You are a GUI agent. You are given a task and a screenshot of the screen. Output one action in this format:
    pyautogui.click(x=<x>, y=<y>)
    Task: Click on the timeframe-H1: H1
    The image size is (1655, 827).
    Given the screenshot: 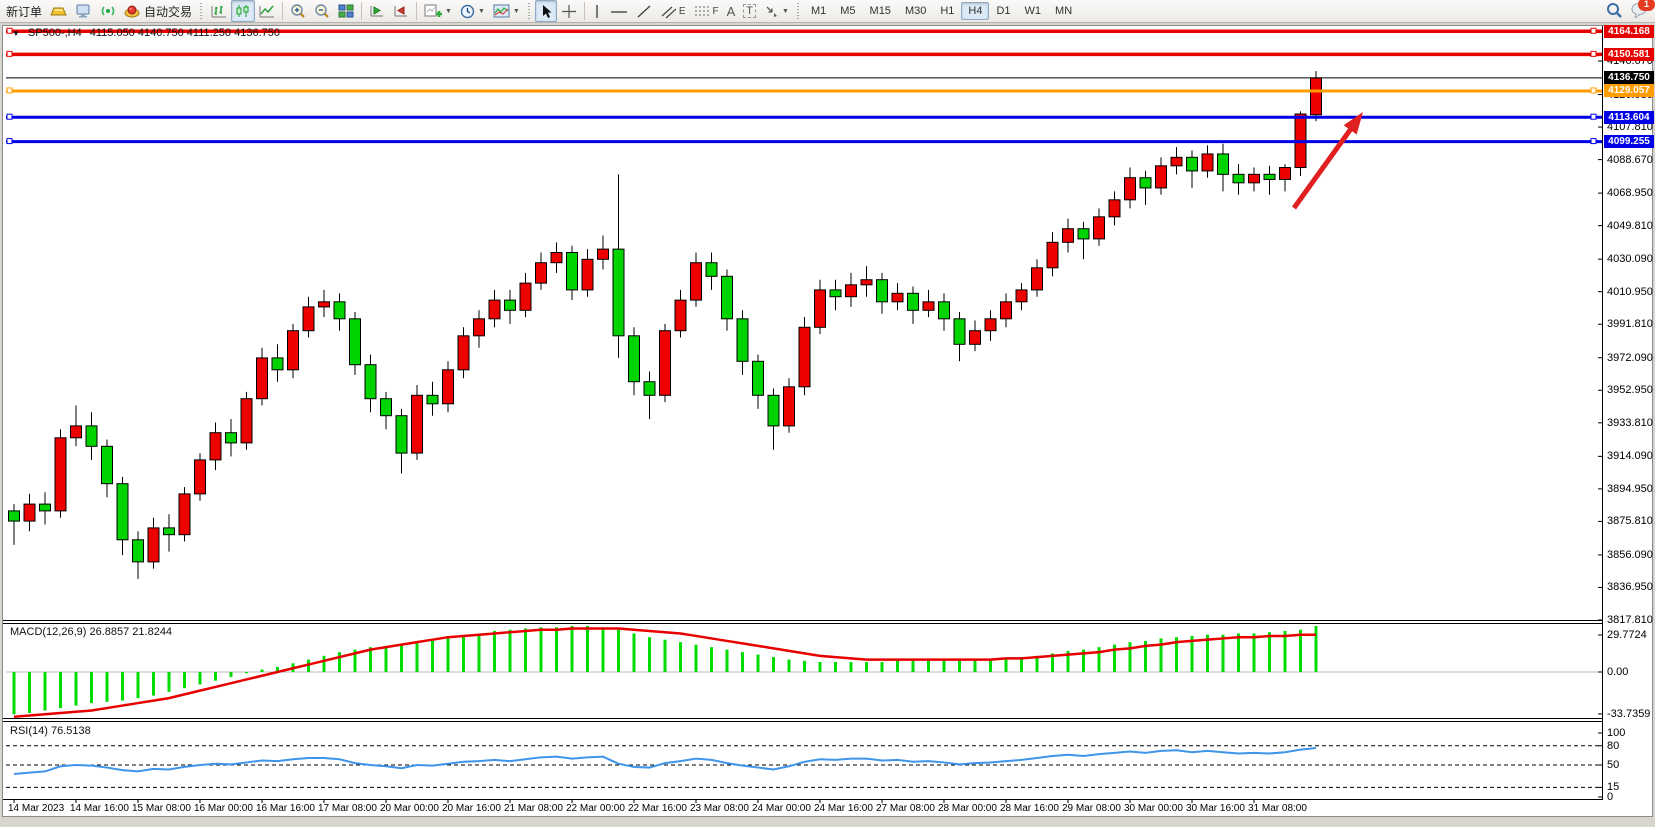 What is the action you would take?
    pyautogui.click(x=947, y=11)
    